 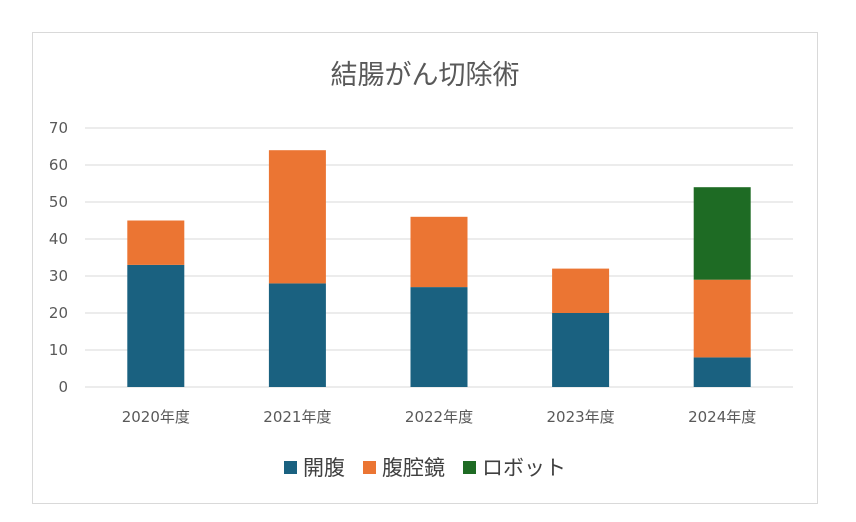 What do you see at coordinates (58, 350) in the screenshot?
I see `y-tick-label-10: 10` at bounding box center [58, 350].